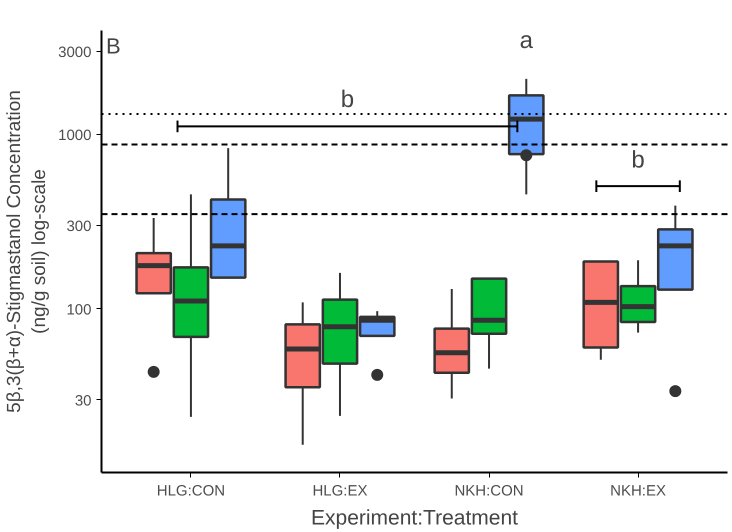  I want to click on x-tick-label: NKH:EX, so click(638, 491).